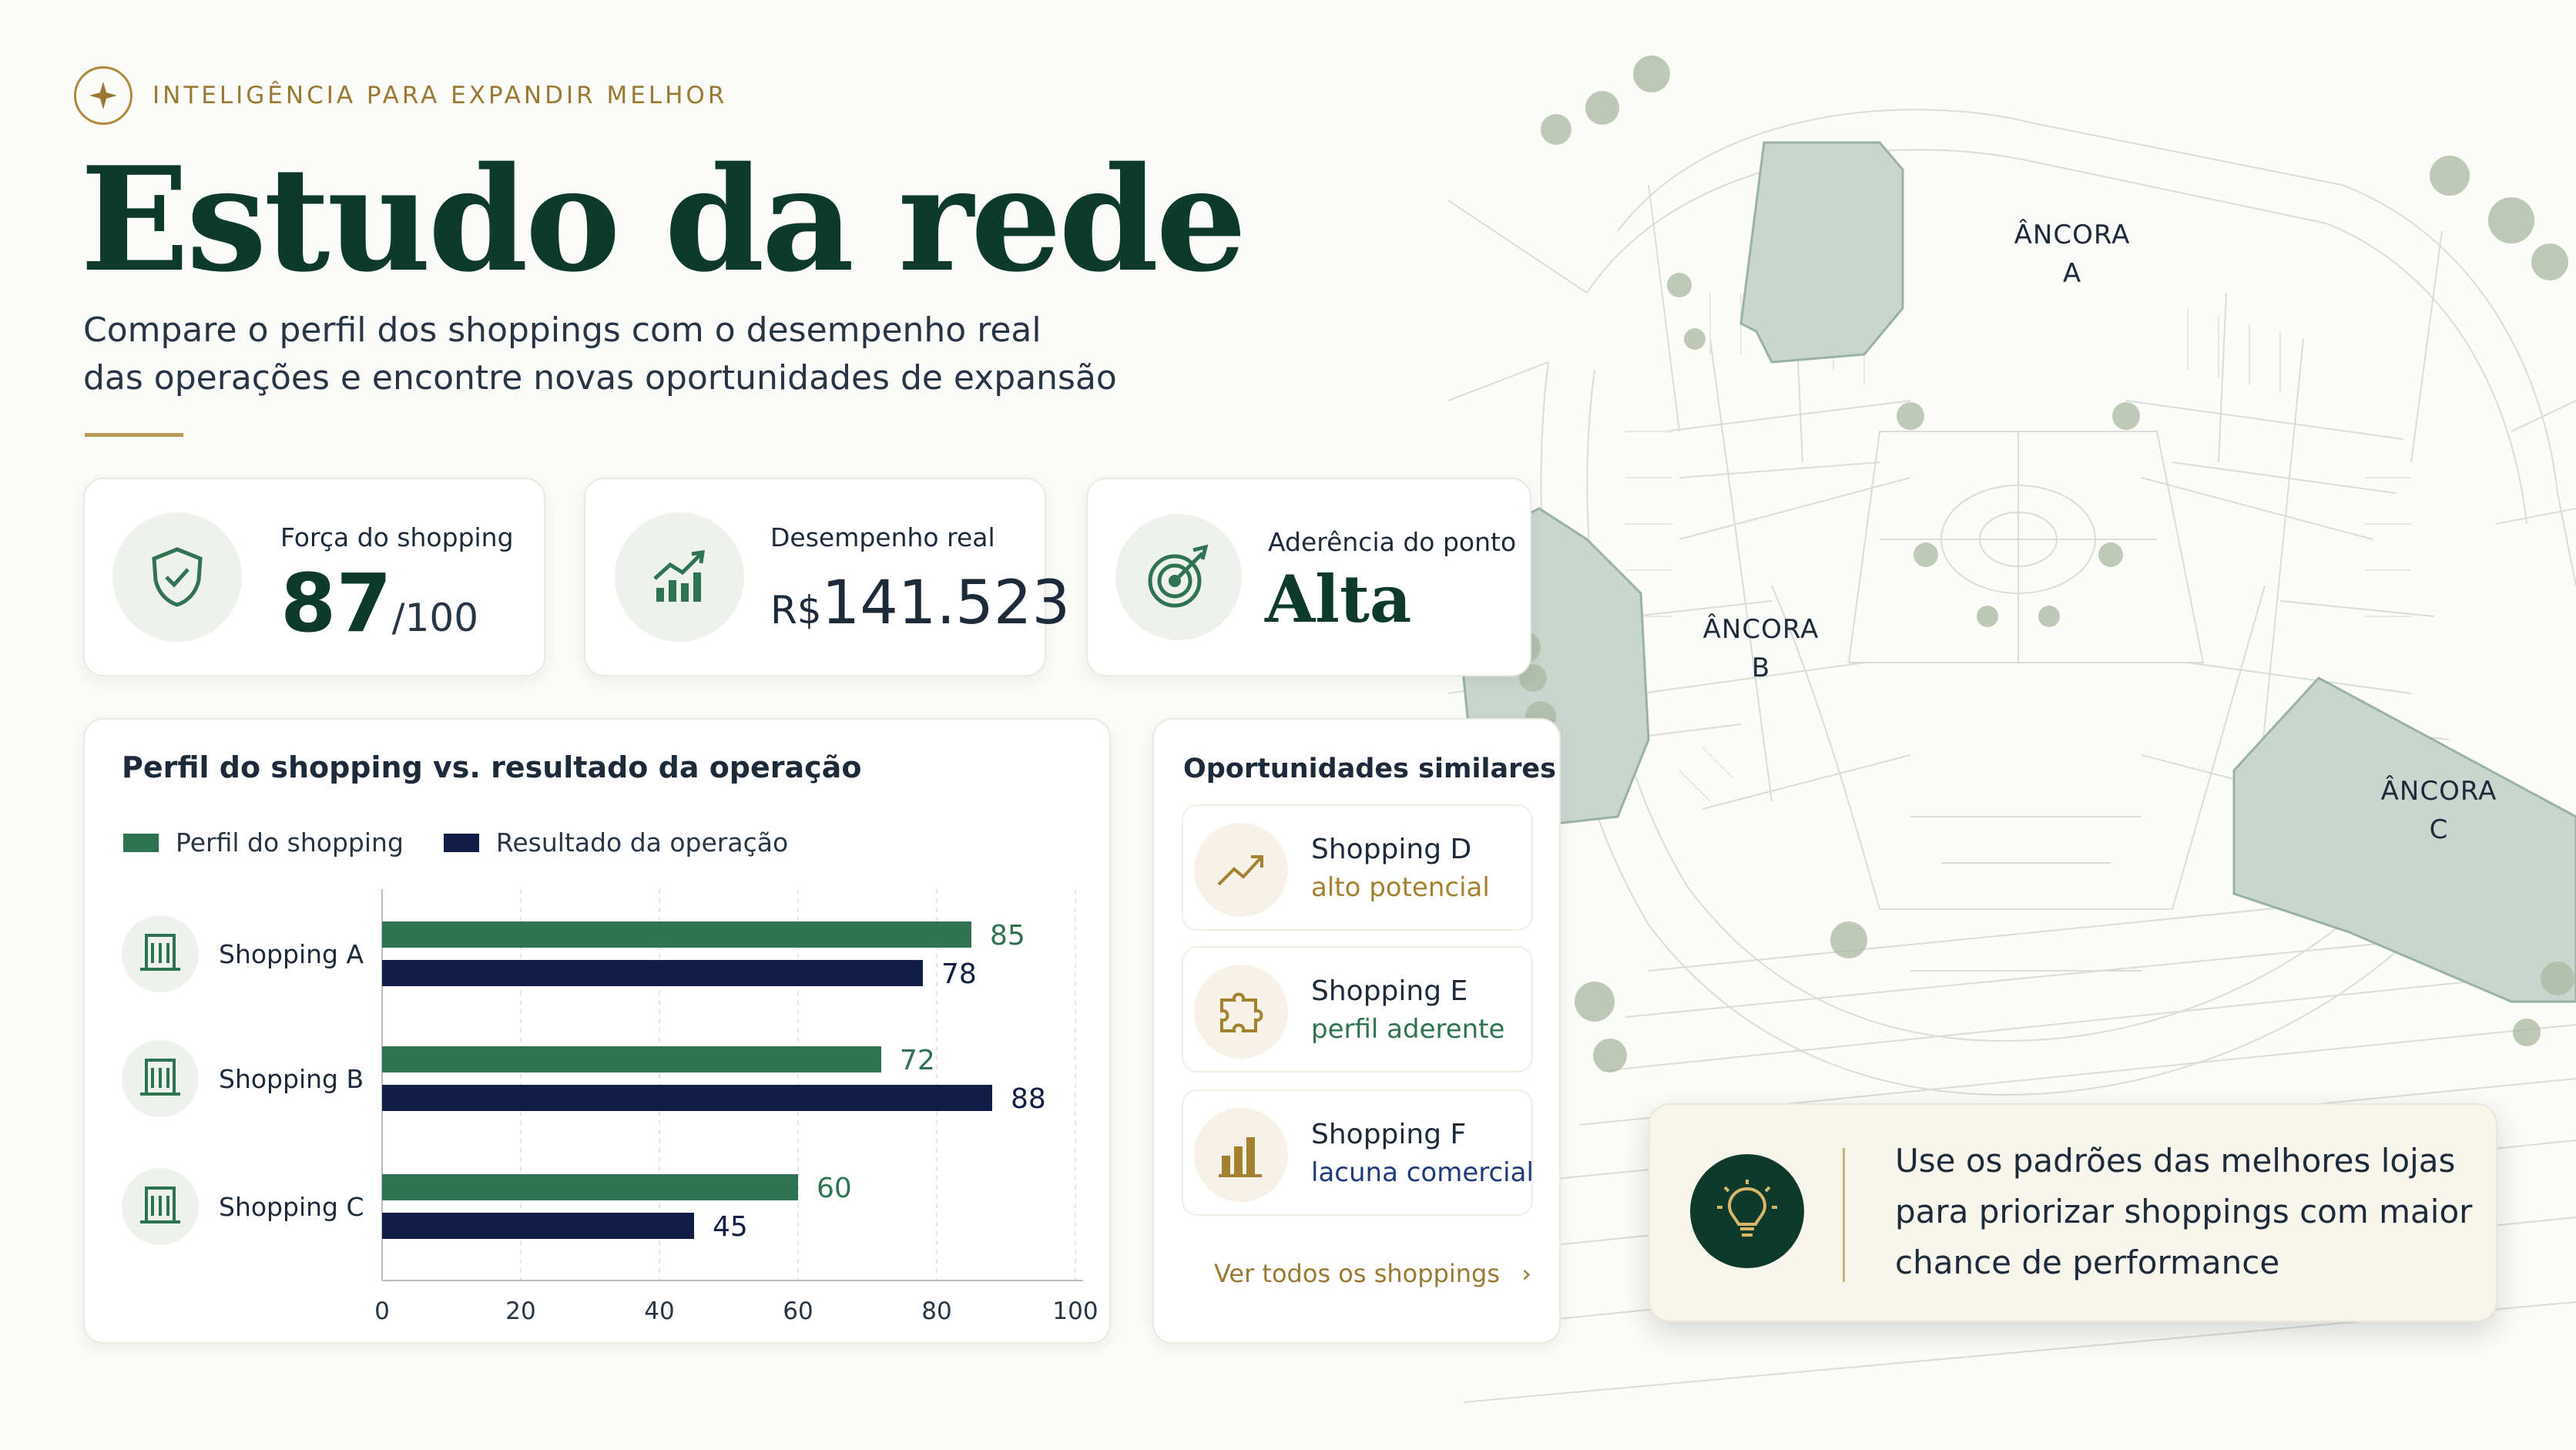 The image size is (2576, 1450). What do you see at coordinates (1075, 1311) in the screenshot?
I see `x-tick-label: 100` at bounding box center [1075, 1311].